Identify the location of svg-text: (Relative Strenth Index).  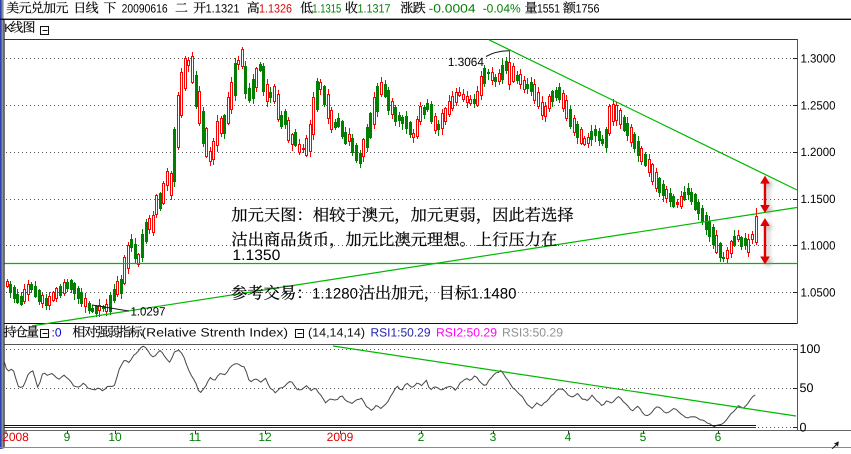
(215, 333).